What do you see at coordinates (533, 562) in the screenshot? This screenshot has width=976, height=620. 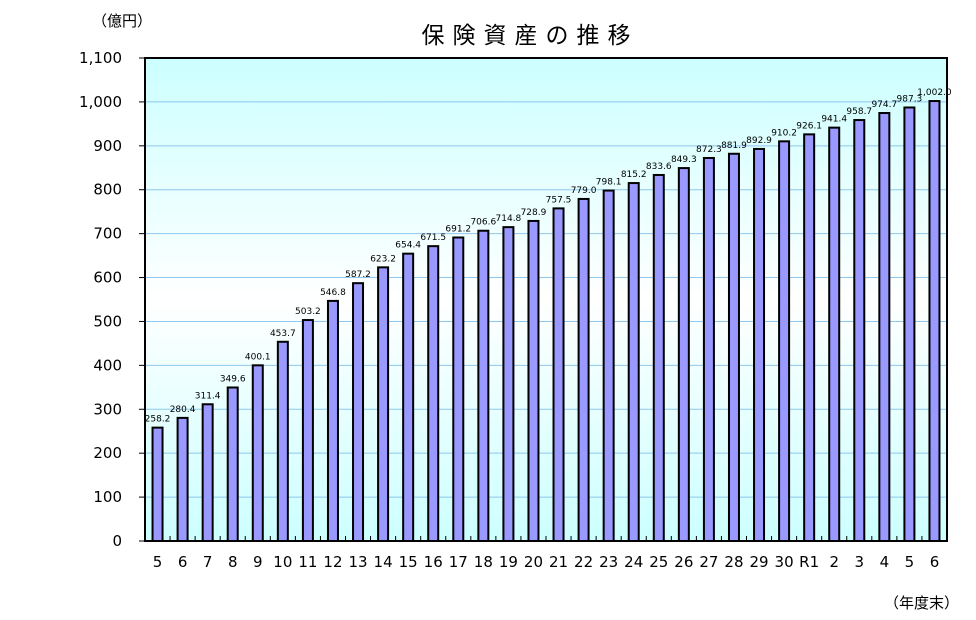 I see `x-tick-label: 20` at bounding box center [533, 562].